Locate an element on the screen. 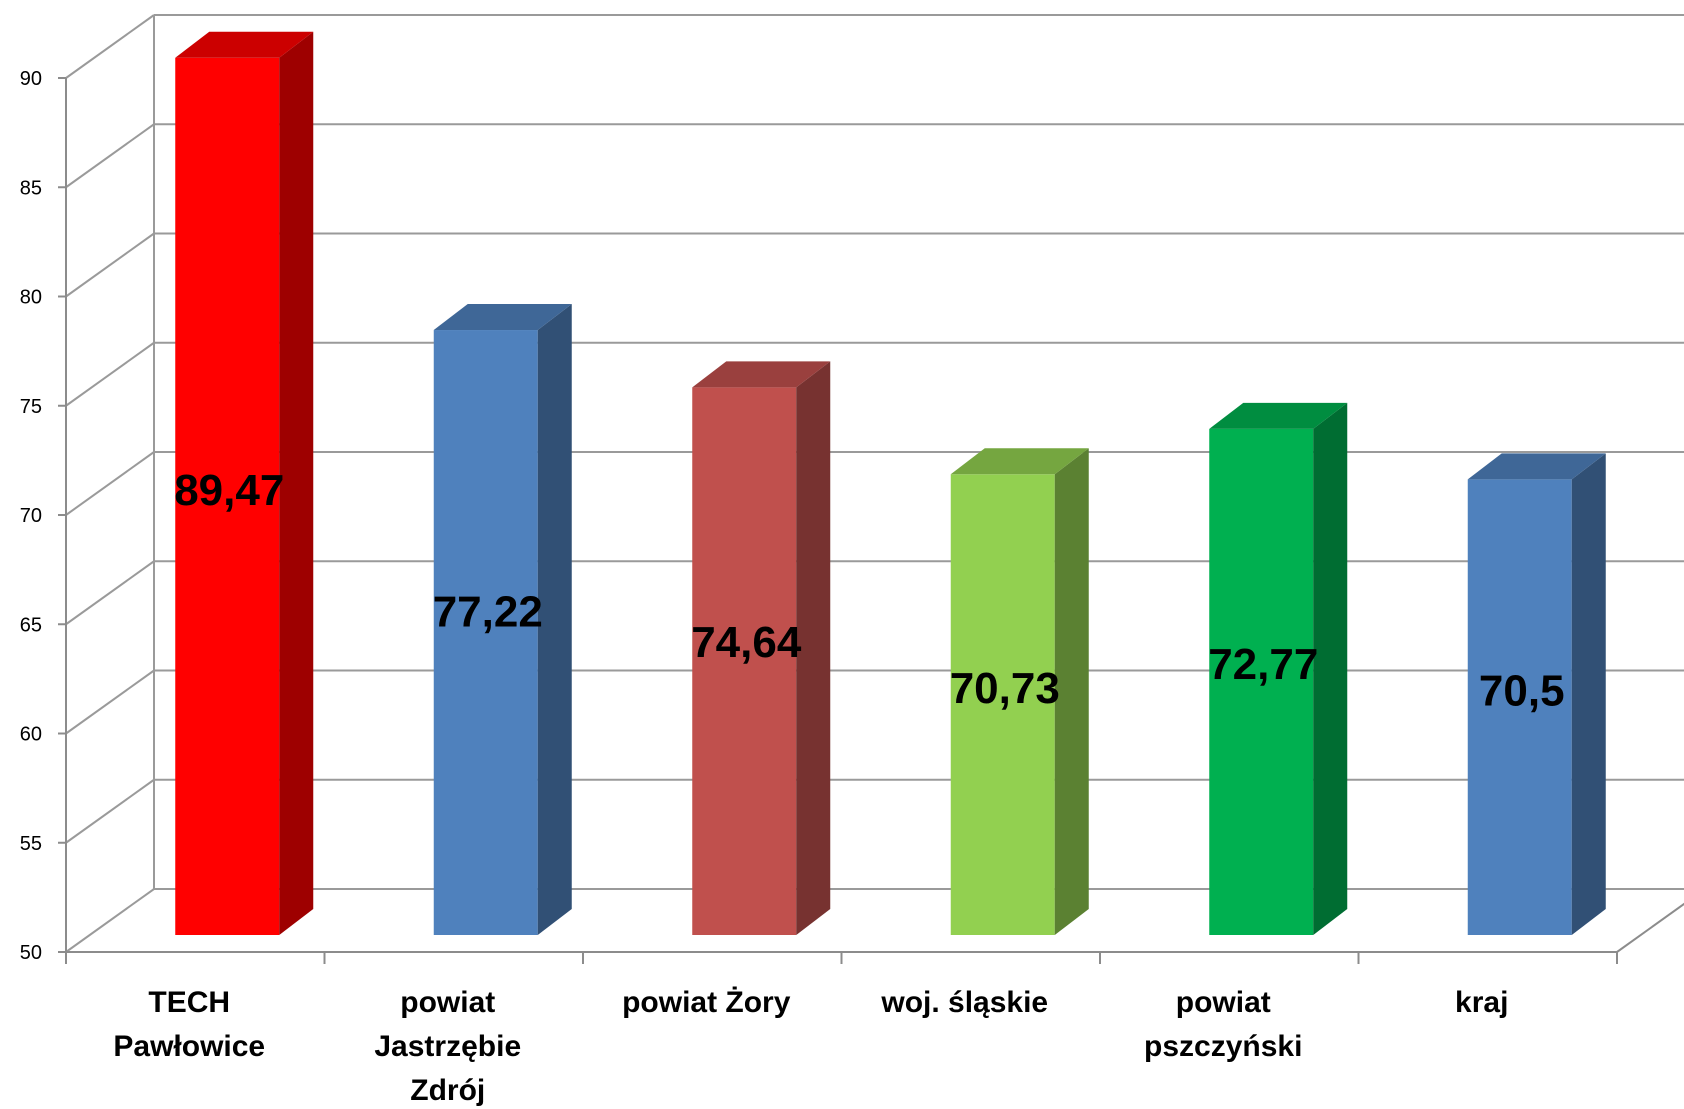  y-tick-label: 55 is located at coordinates (31, 844).